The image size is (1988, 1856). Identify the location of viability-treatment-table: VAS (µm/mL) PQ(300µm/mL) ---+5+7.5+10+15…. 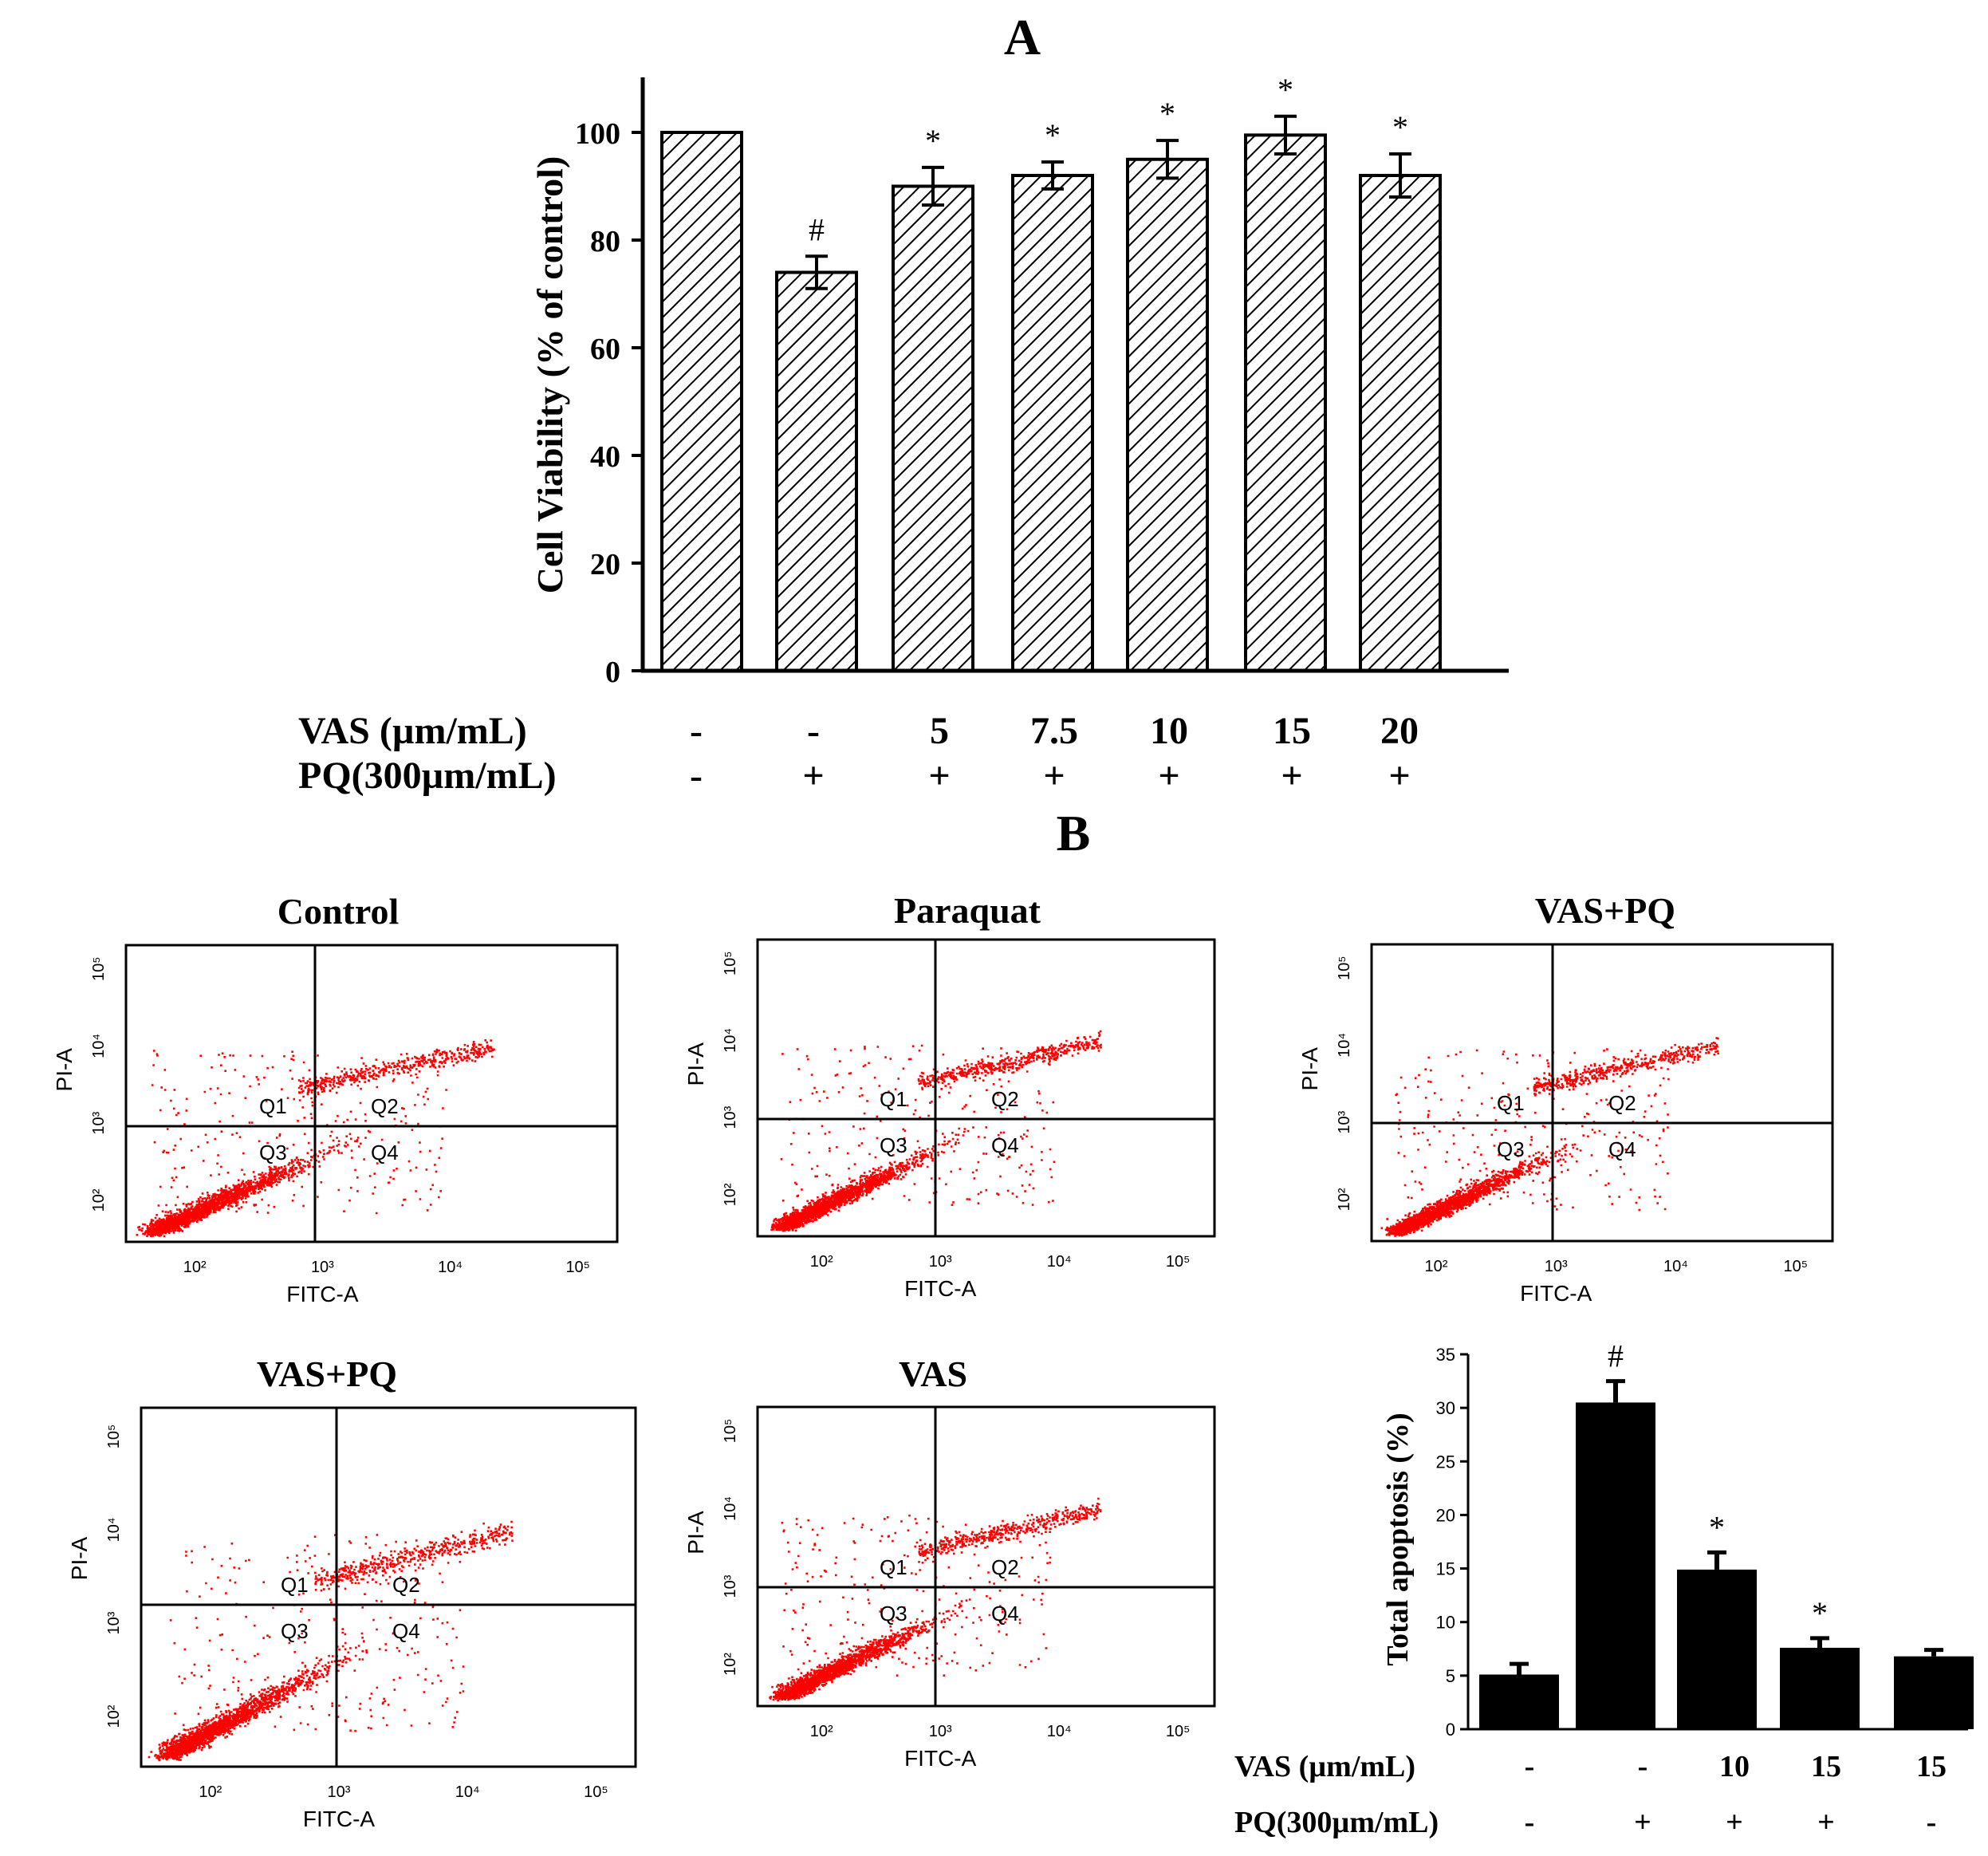
(858, 753).